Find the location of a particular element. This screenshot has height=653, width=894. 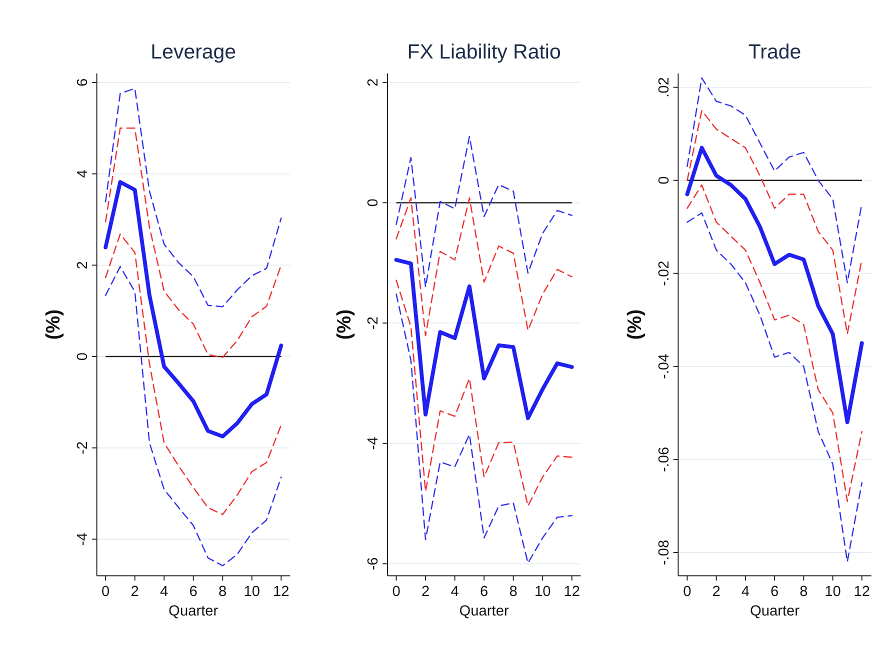

chart-title: Leverage is located at coordinates (193, 52).